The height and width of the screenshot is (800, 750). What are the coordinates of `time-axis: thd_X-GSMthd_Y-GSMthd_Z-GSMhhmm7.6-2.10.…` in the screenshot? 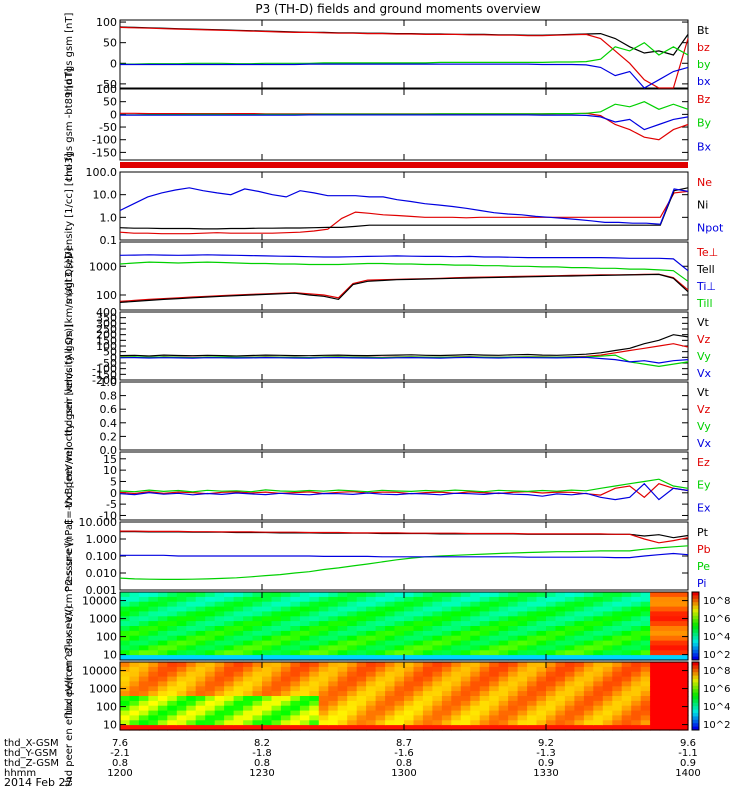 It's located at (352, 758).